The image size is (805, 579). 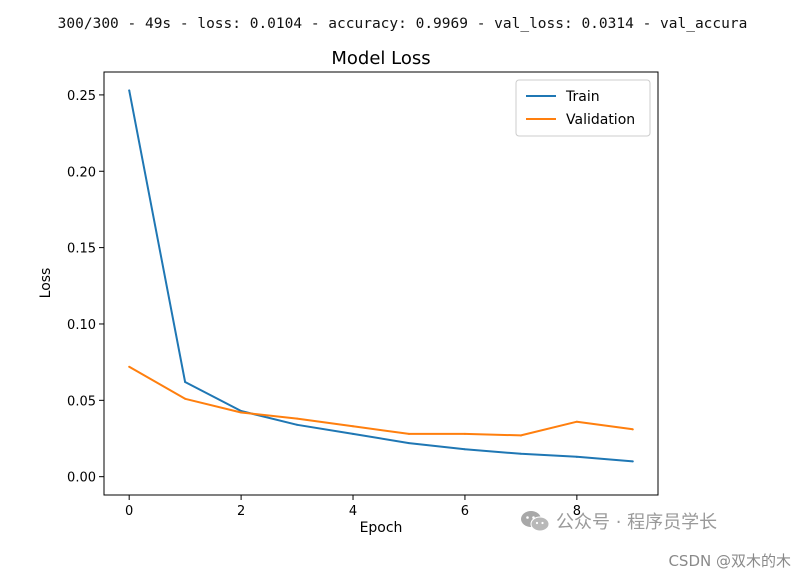 What do you see at coordinates (600, 120) in the screenshot?
I see `legend-label-validation: Validation` at bounding box center [600, 120].